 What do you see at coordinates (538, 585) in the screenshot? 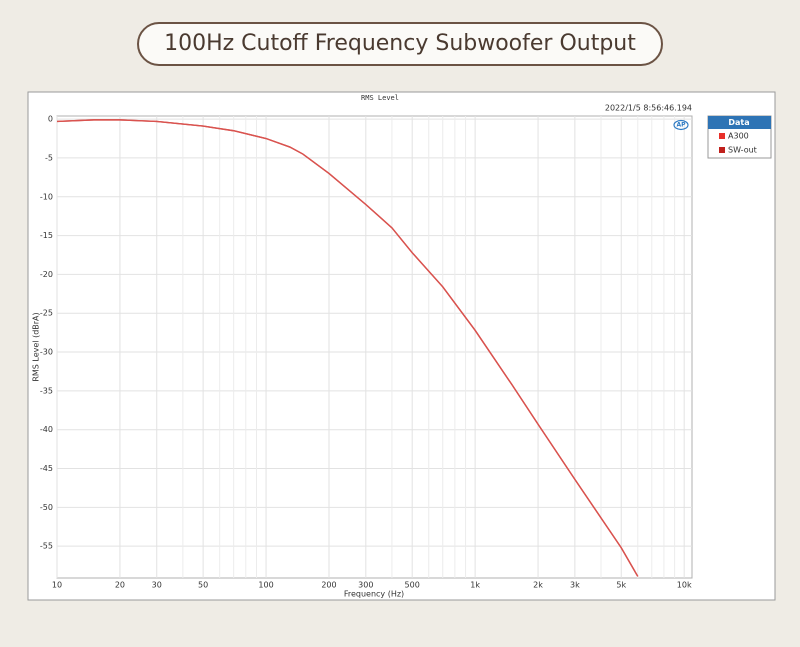
I see `x-tick-label: 2k` at bounding box center [538, 585].